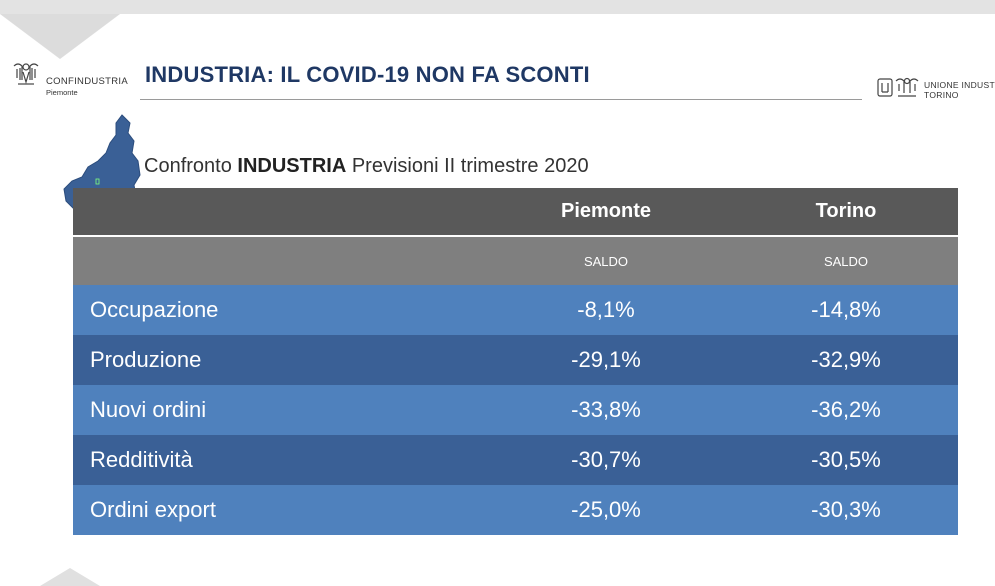  I want to click on row-label: Nuovi ordini, so click(275, 410).